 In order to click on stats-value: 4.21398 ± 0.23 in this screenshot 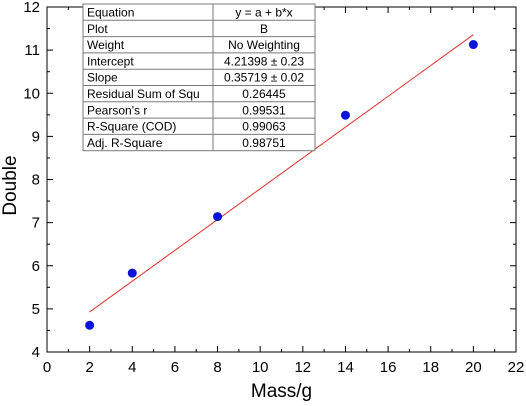, I will do `click(264, 61)`.